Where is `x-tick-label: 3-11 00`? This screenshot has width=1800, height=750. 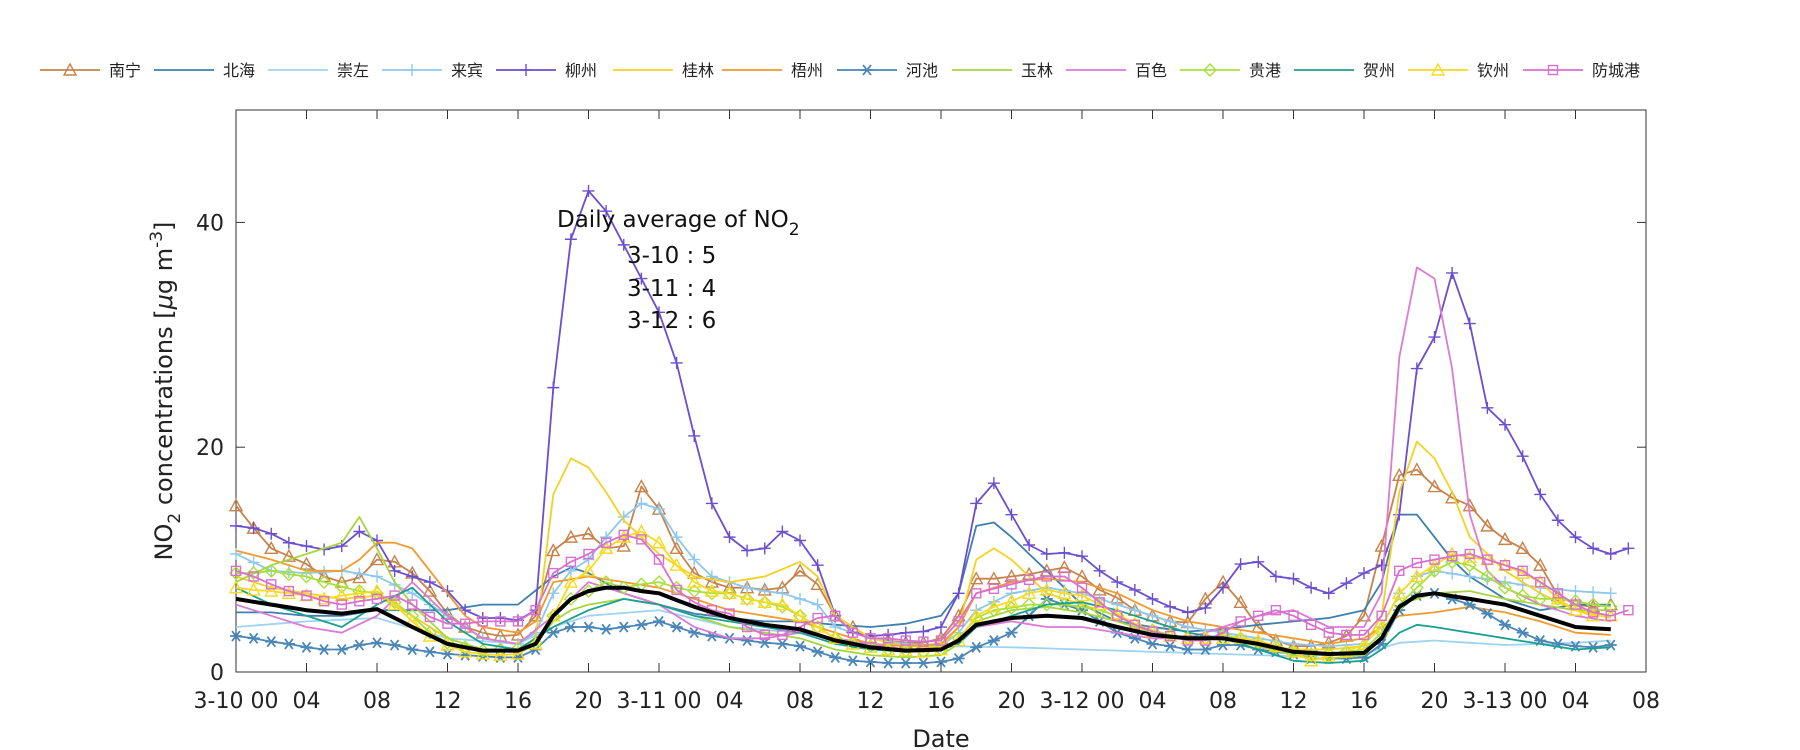 x-tick-label: 3-11 00 is located at coordinates (659, 701).